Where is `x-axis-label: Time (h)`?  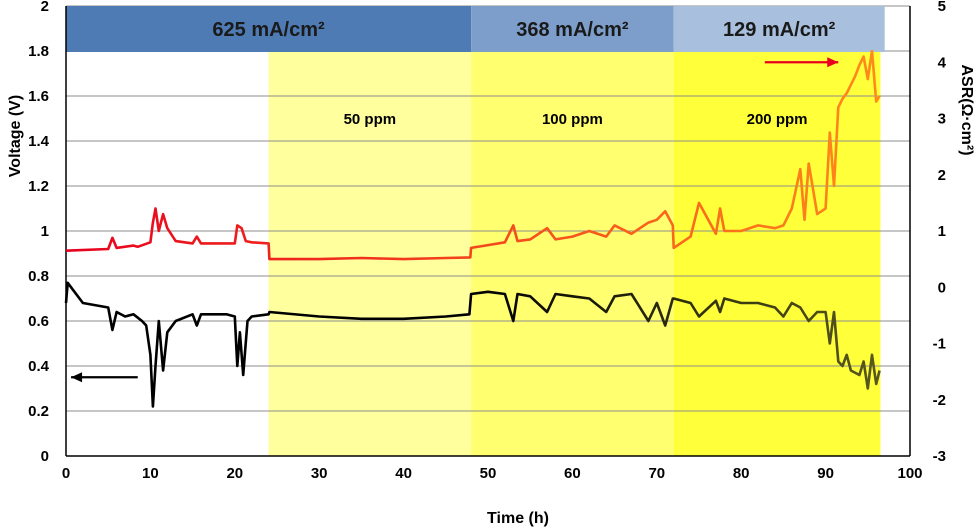
x-axis-label: Time (h) is located at coordinates (518, 518).